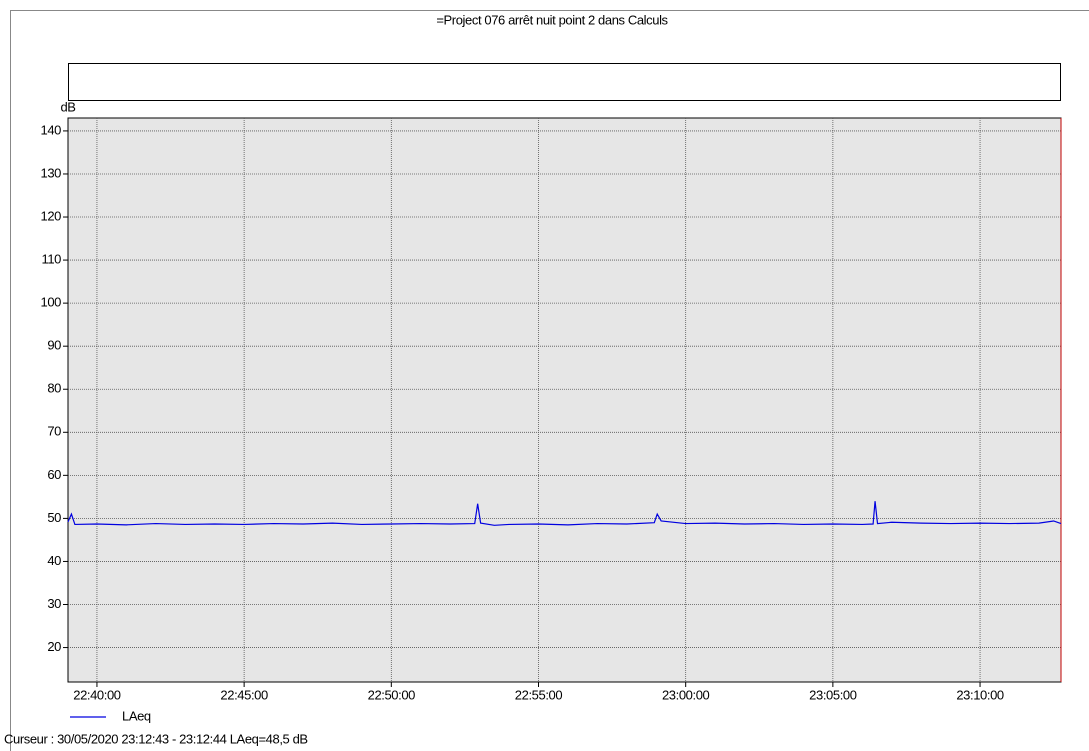 The height and width of the screenshot is (751, 1089). What do you see at coordinates (980, 694) in the screenshot?
I see `x-tick-label: 23:10:00` at bounding box center [980, 694].